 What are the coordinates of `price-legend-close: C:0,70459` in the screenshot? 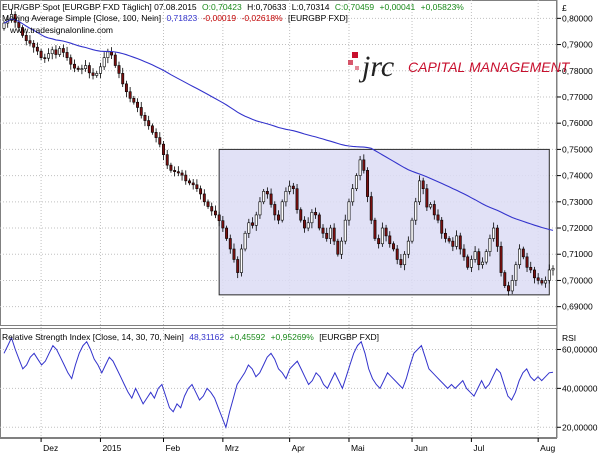 It's located at (354, 7).